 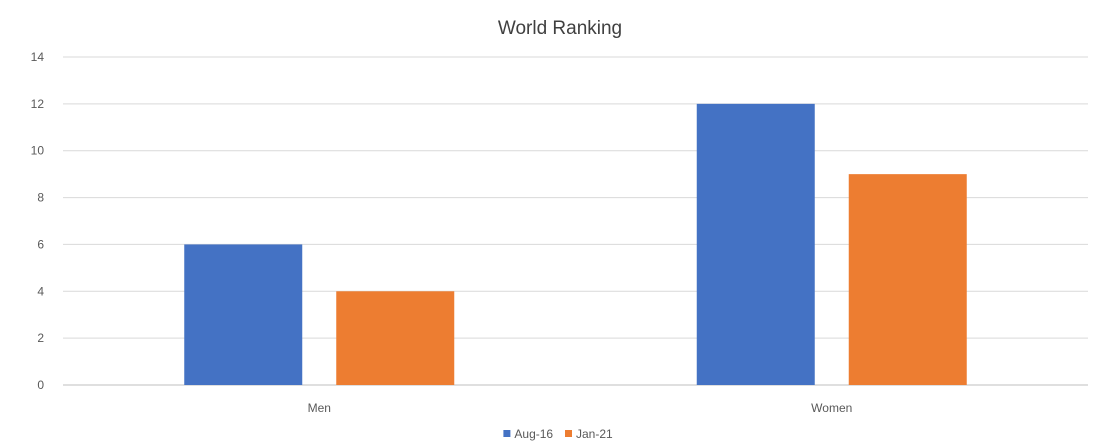 What do you see at coordinates (38, 57) in the screenshot?
I see `y-tick-label: 14` at bounding box center [38, 57].